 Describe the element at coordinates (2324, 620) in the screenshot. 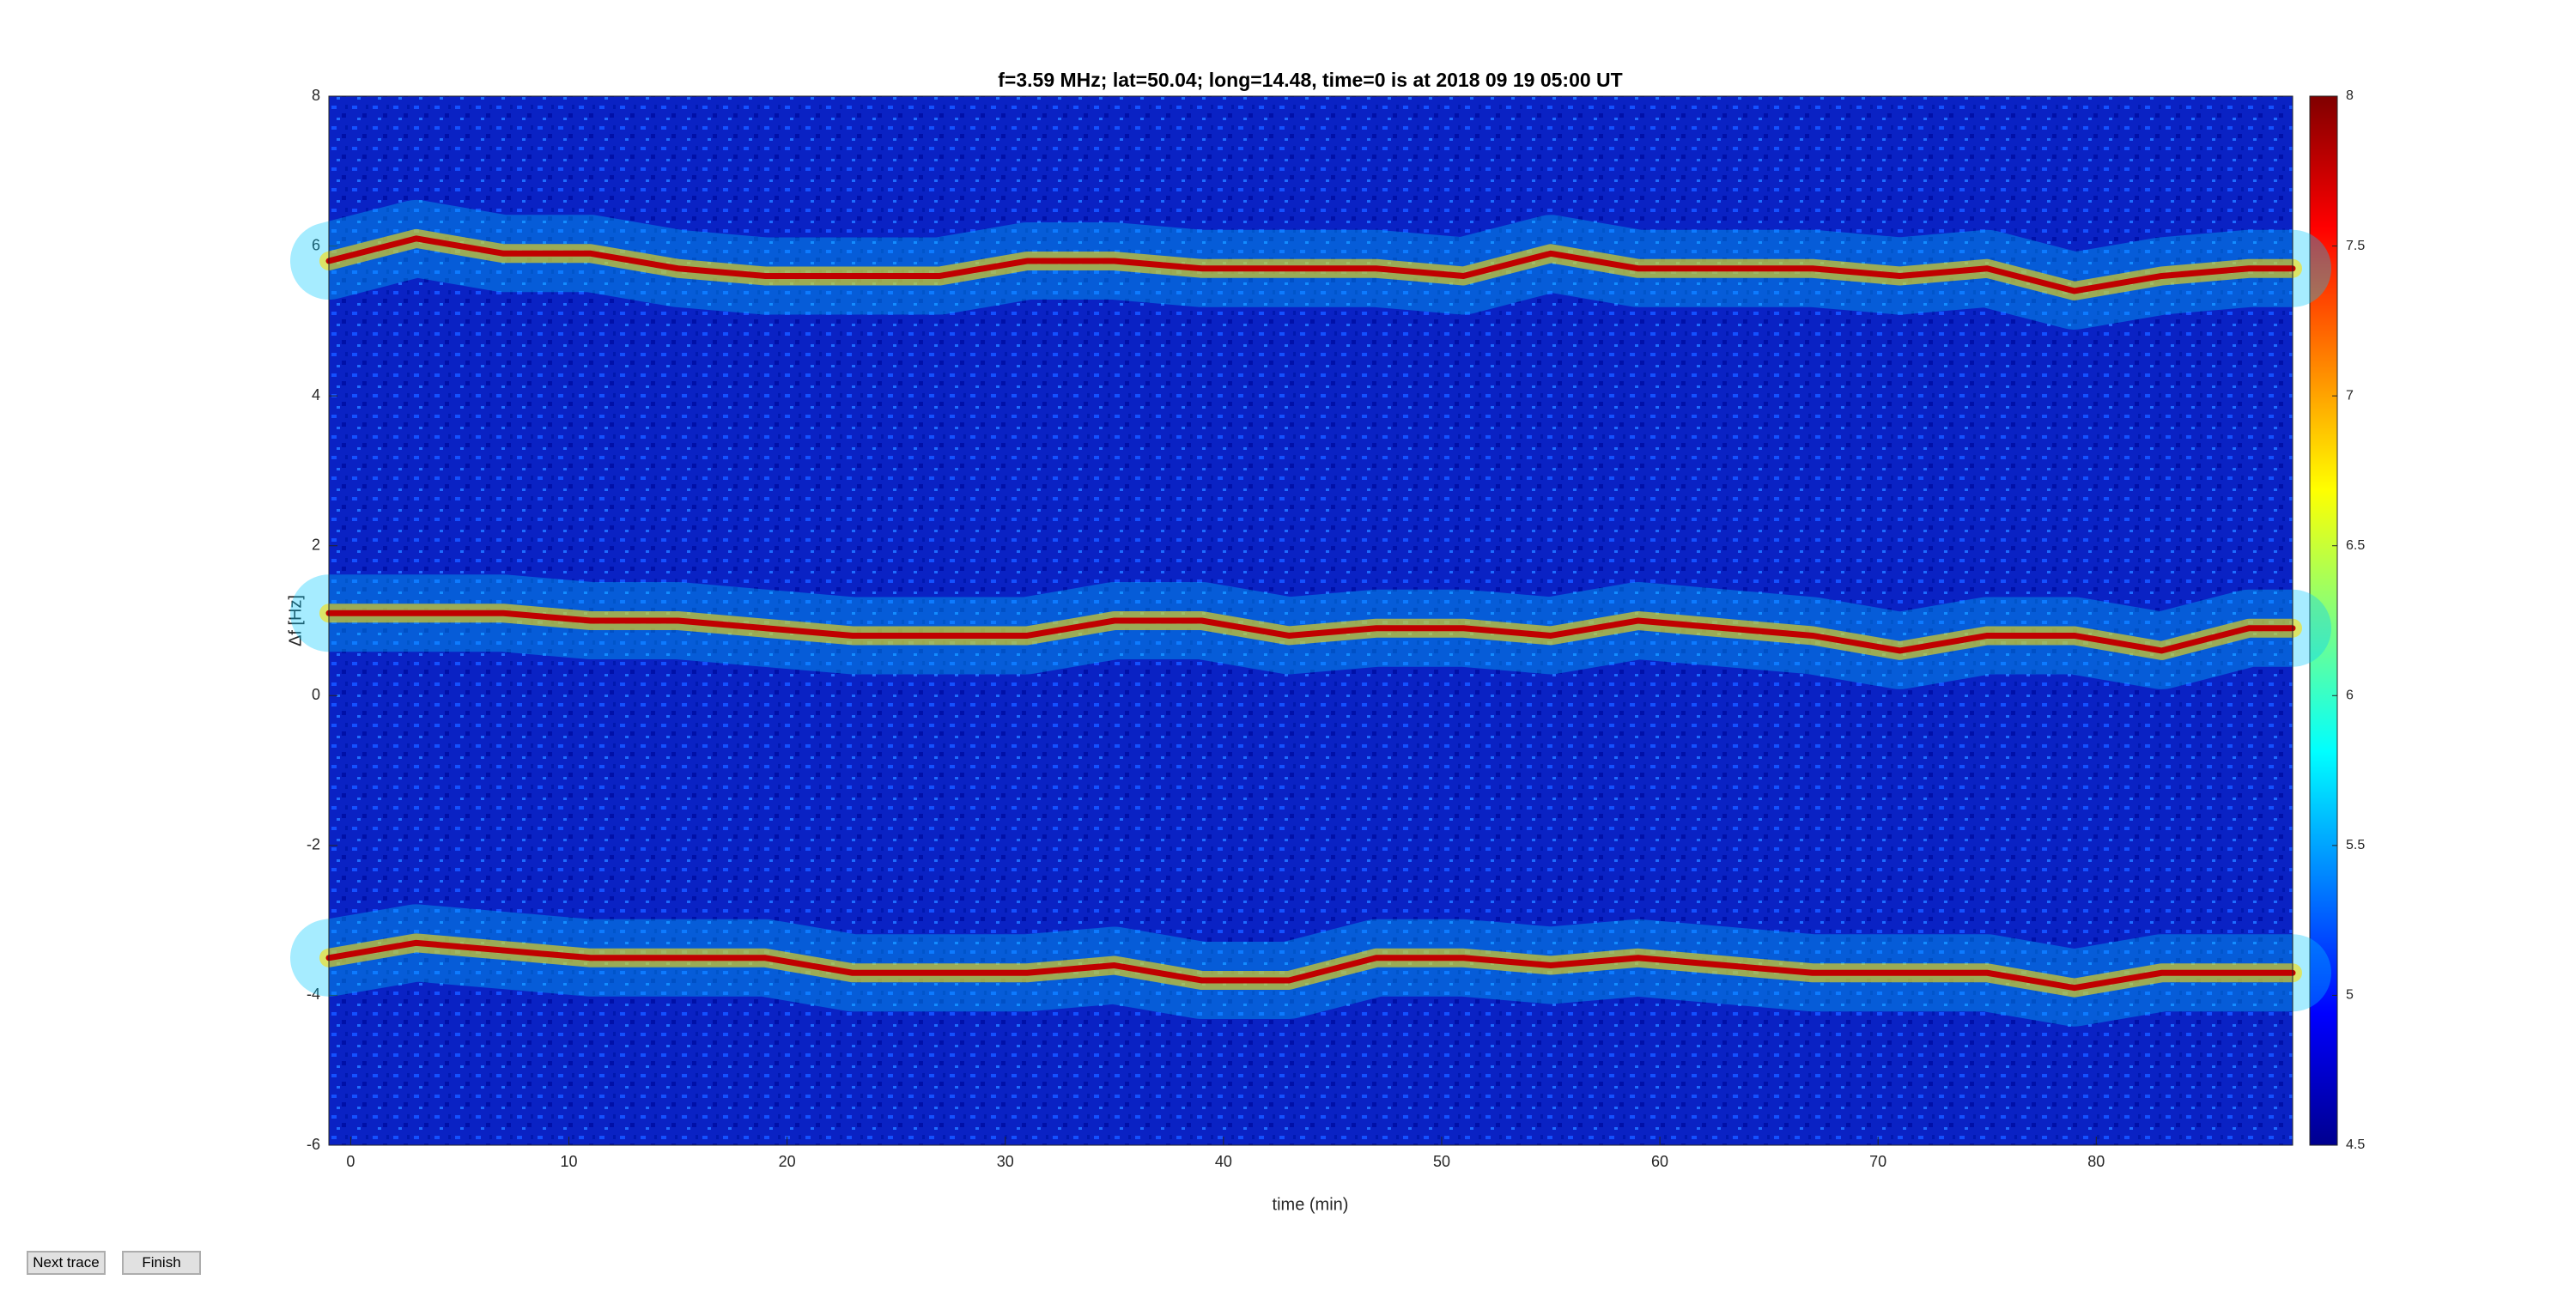

I see `colorbar` at that location.